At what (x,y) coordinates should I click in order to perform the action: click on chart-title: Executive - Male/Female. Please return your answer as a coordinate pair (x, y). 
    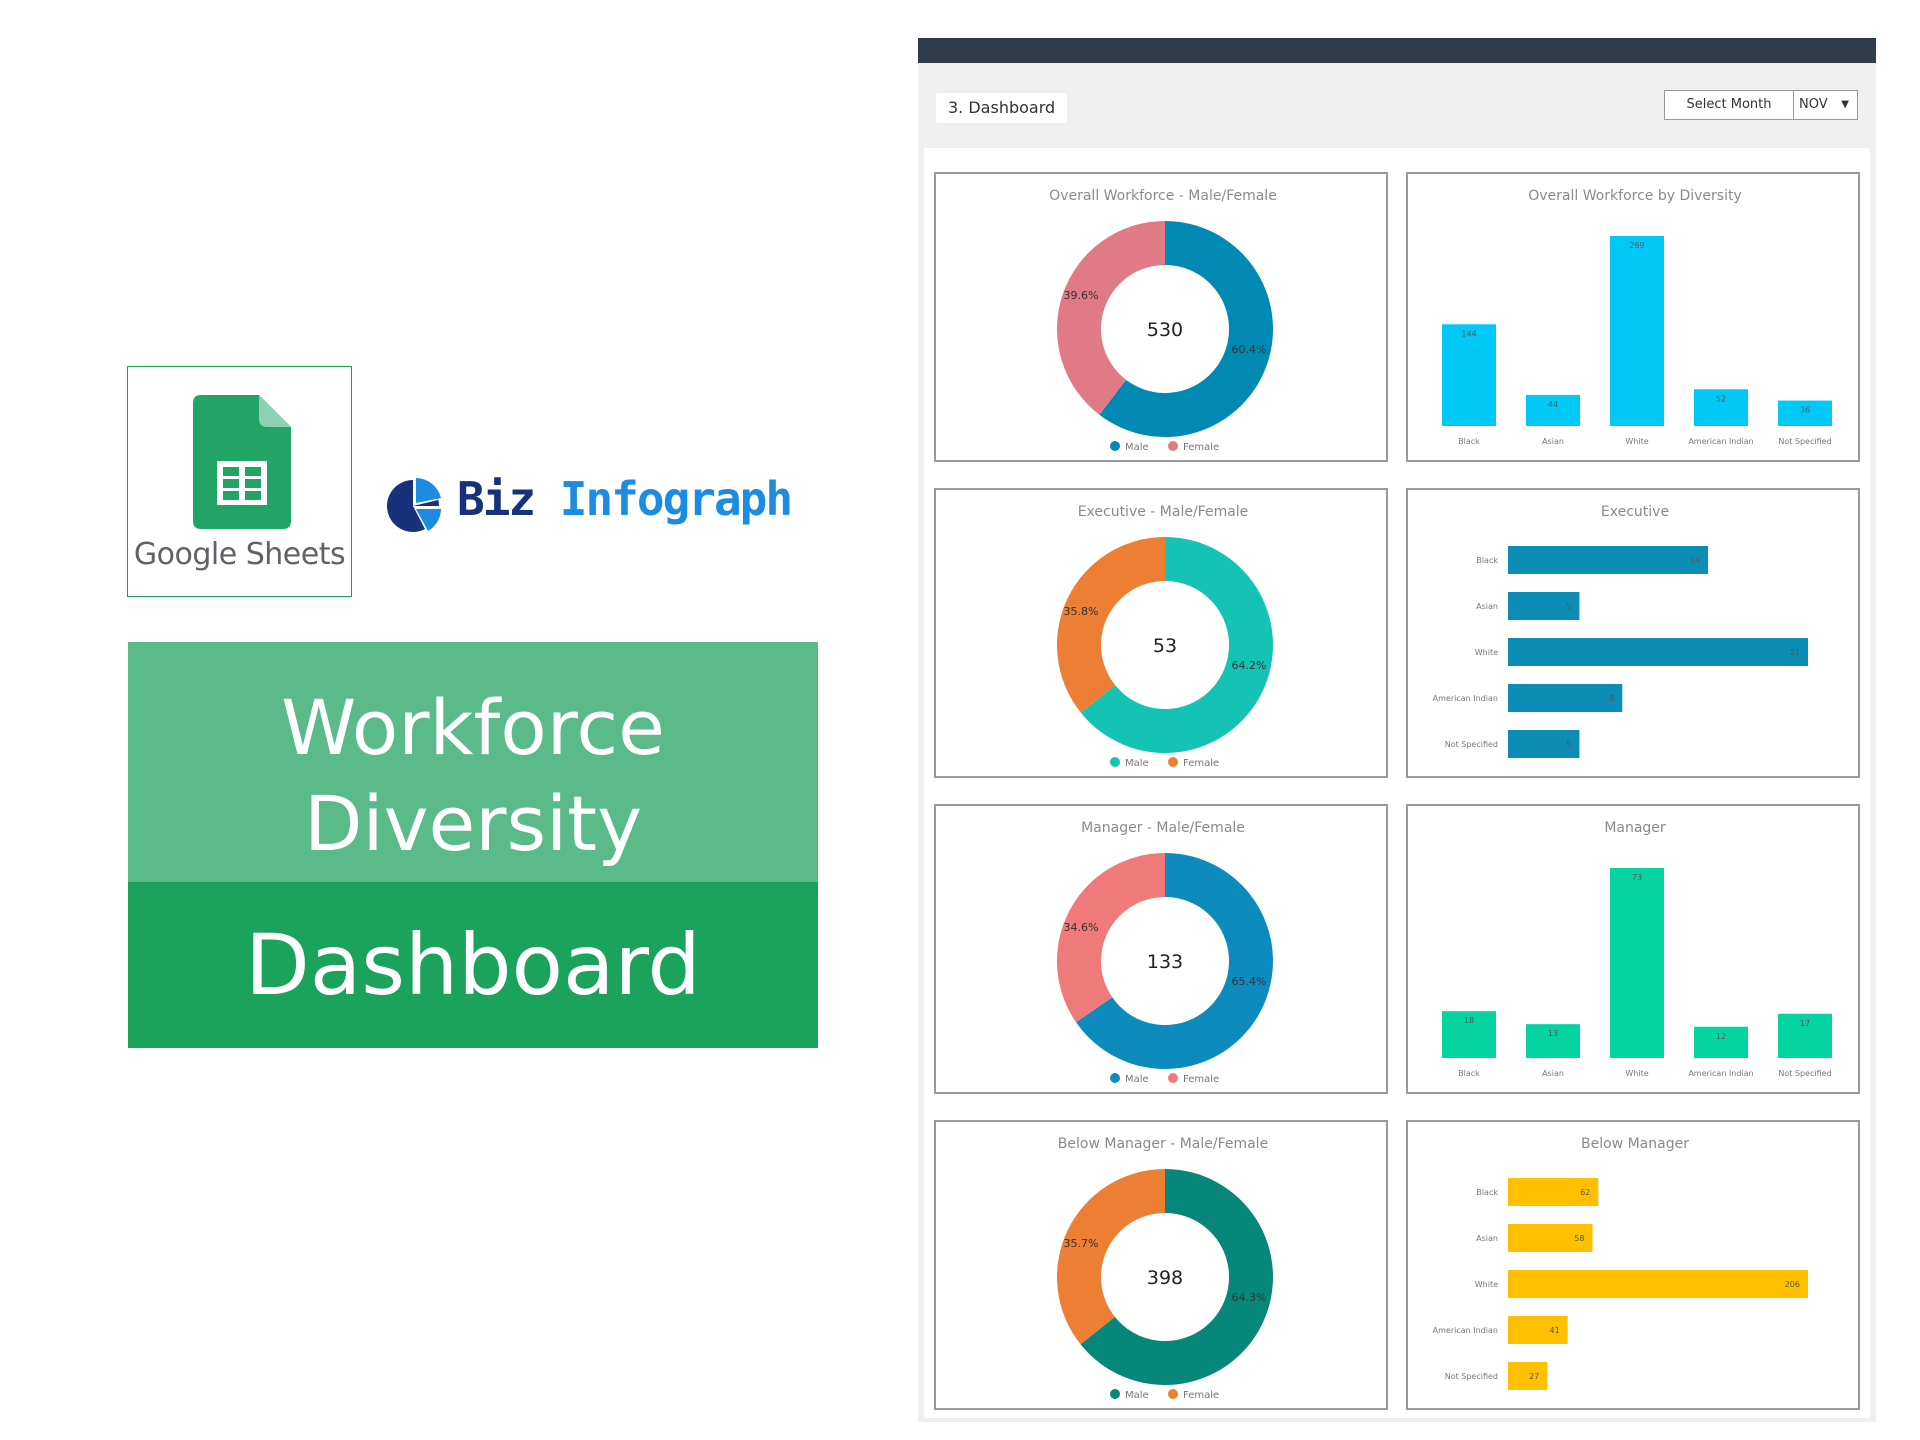
    Looking at the image, I should click on (1163, 512).